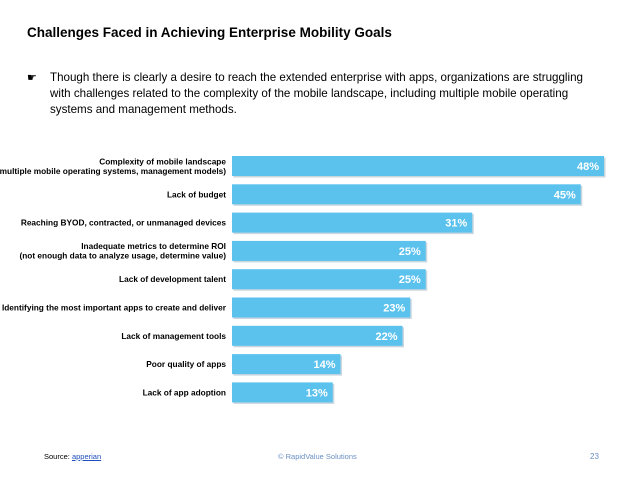 Image resolution: width=638 pixels, height=479 pixels. I want to click on category-label-line: Poor quality of apps, so click(186, 364).